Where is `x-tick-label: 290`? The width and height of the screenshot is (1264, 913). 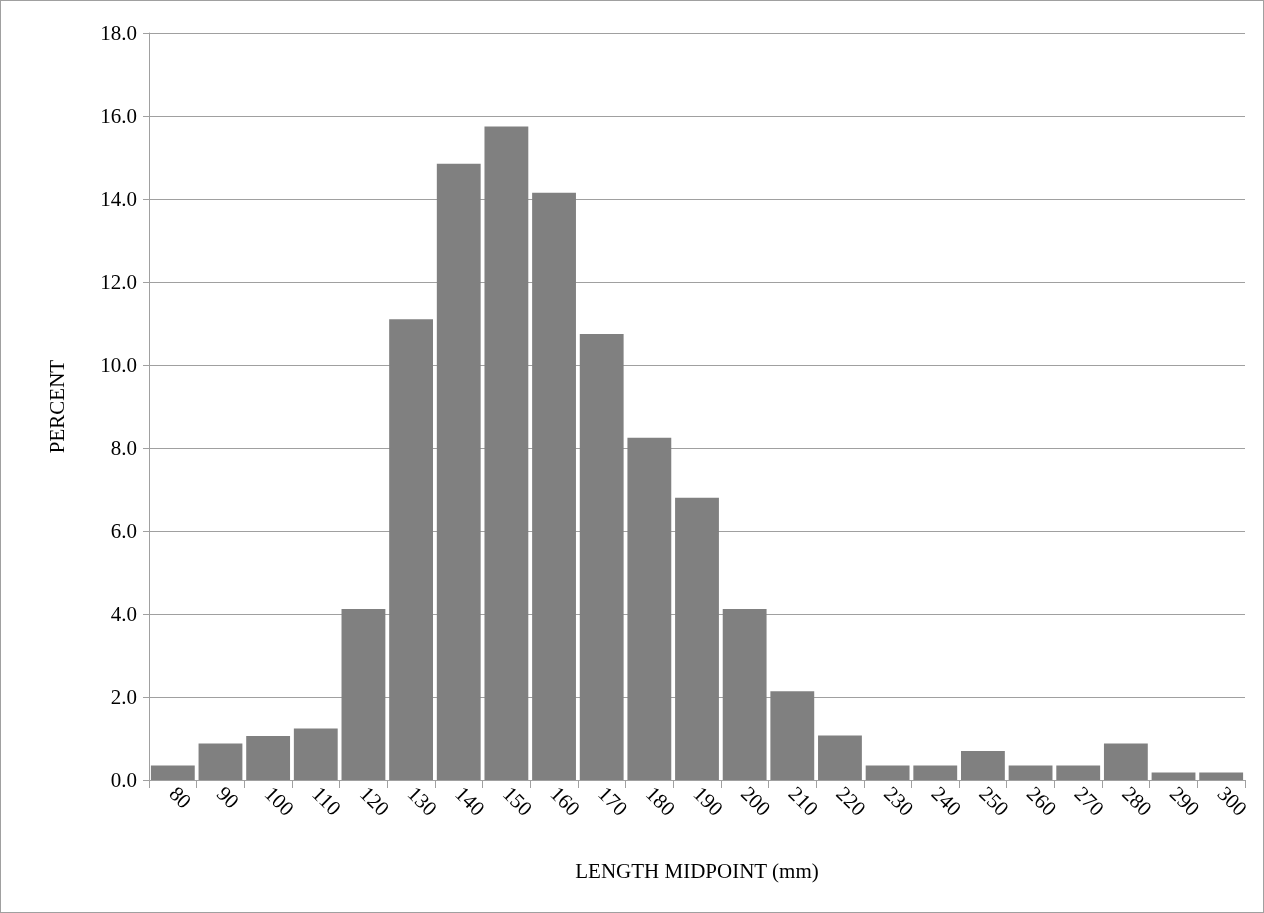 x-tick-label: 290 is located at coordinates (1185, 801).